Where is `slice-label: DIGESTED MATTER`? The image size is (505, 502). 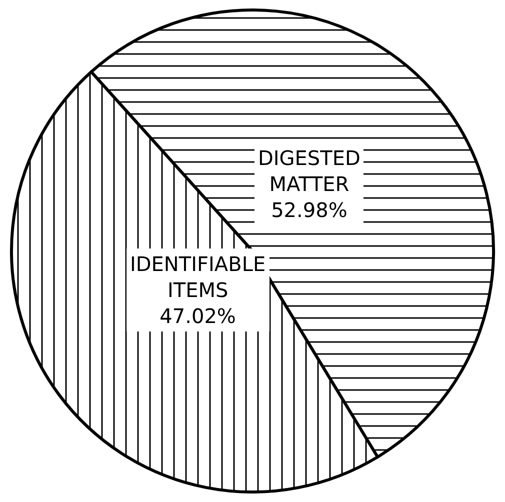
slice-label: DIGESTED MATTER is located at coordinates (309, 171).